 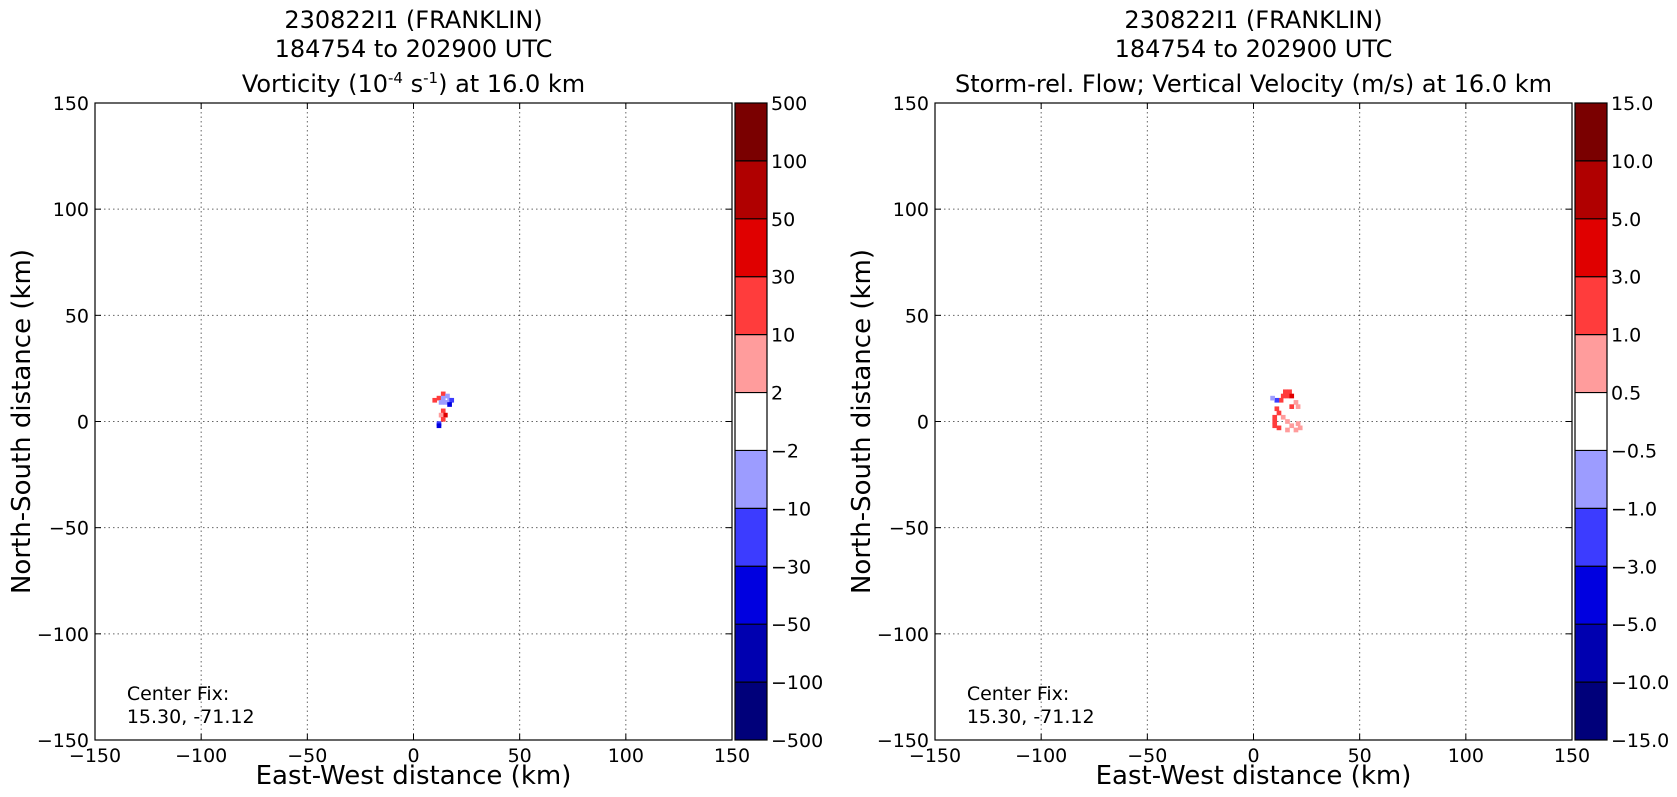 What do you see at coordinates (1640, 683) in the screenshot?
I see `colorbar-label: −10.0` at bounding box center [1640, 683].